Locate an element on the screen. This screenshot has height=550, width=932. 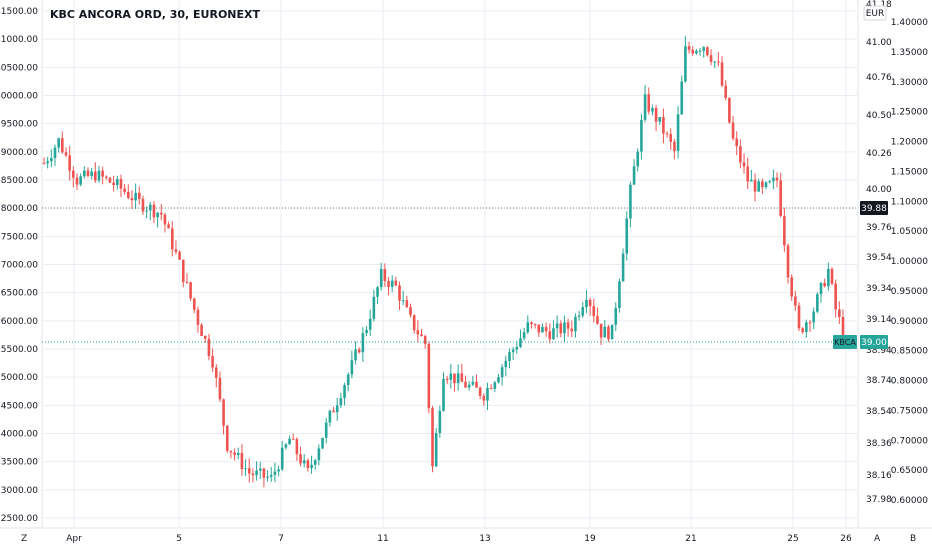
ratio-tick-label: 0.70000 is located at coordinates (909, 441).